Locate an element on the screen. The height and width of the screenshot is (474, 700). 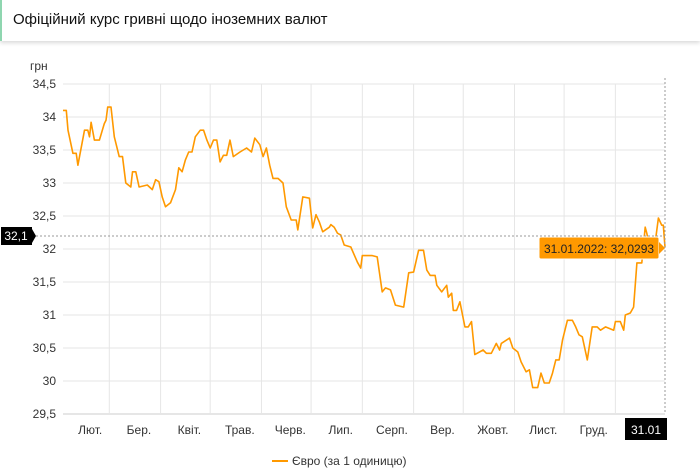
crosshair-y-label: 32,1 is located at coordinates (16, 236).